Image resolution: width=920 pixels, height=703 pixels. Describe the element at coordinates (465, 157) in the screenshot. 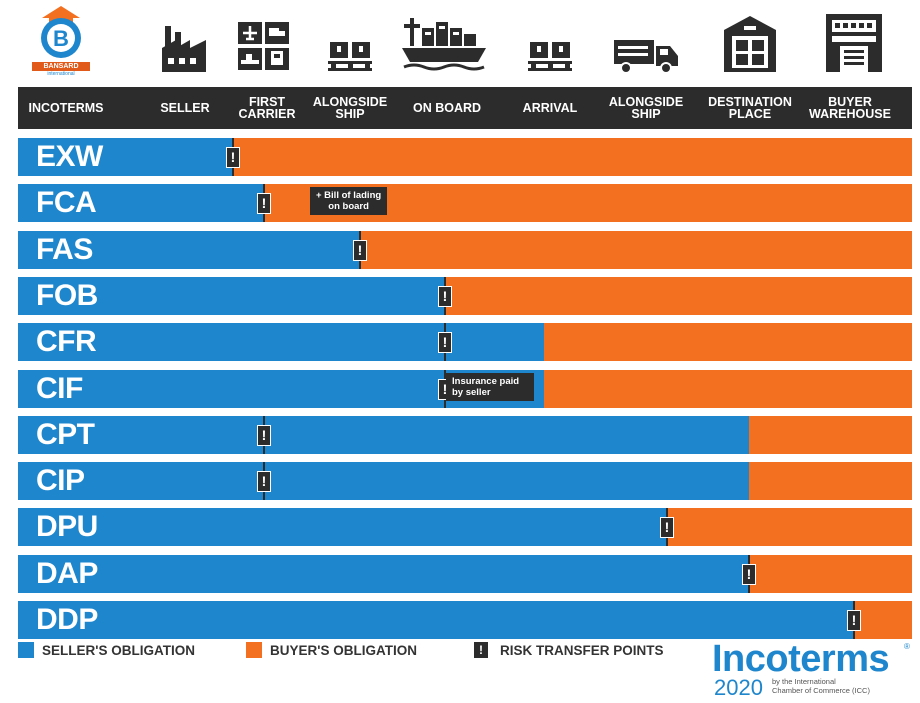

I see `incoterm-row-exw: EXW!` at that location.